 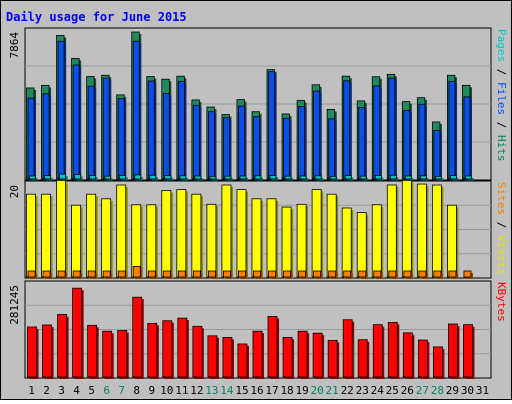 I want to click on x-tick-label: 22, so click(x=347, y=390).